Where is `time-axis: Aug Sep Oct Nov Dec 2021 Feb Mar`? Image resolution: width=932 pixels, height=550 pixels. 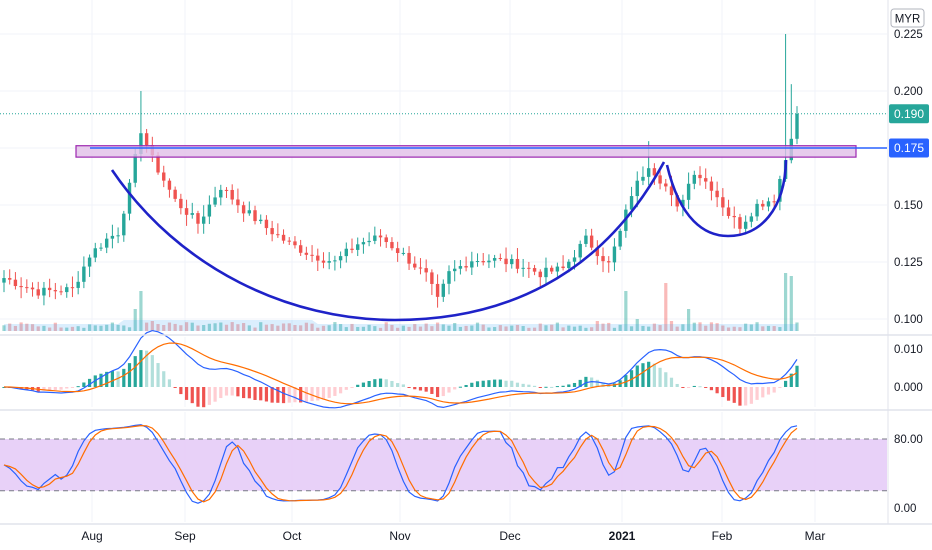
time-axis: Aug Sep Oct Nov Dec 2021 Feb Mar is located at coordinates (453, 536).